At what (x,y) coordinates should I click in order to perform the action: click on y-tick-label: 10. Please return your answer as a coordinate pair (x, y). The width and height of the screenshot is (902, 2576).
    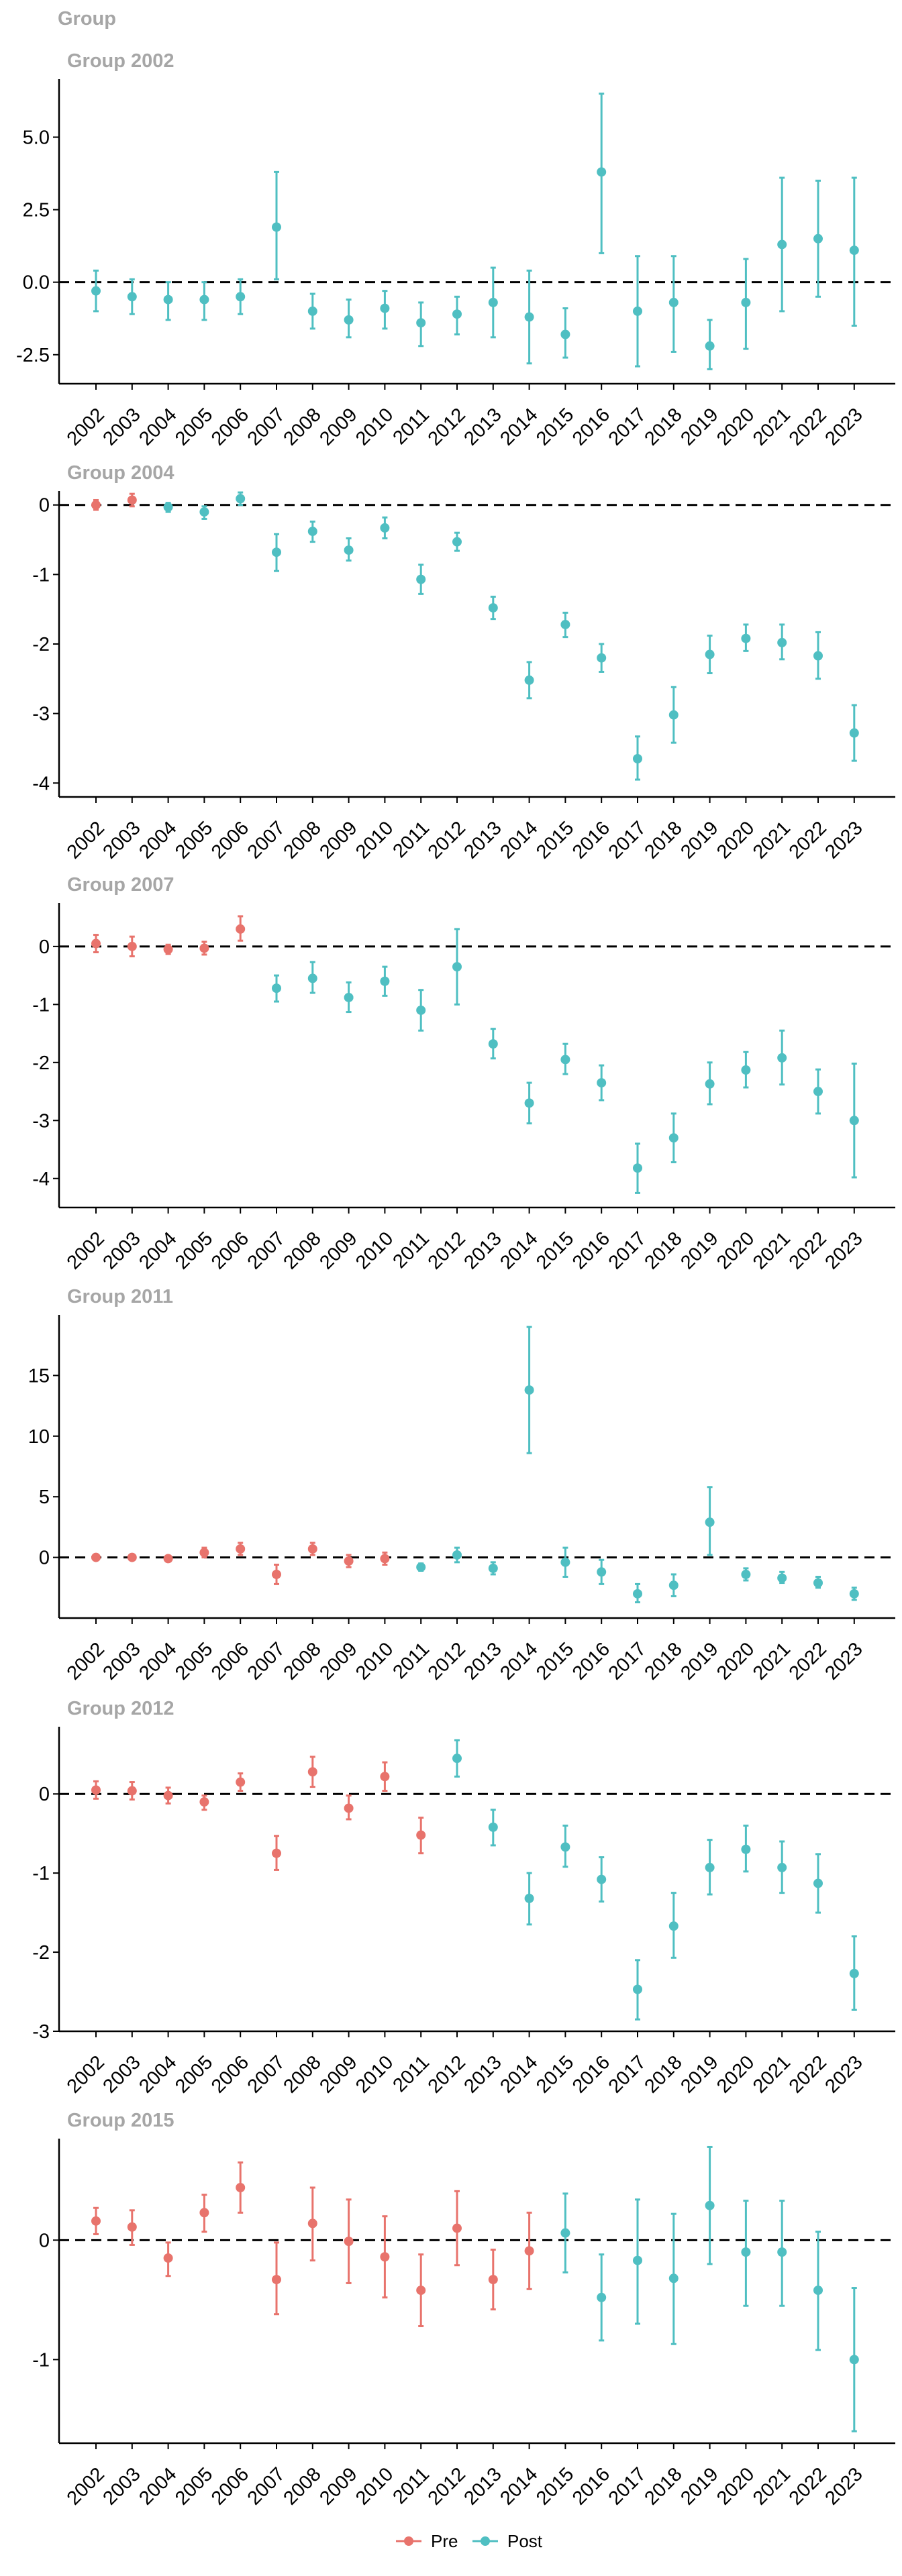
    Looking at the image, I should click on (39, 1437).